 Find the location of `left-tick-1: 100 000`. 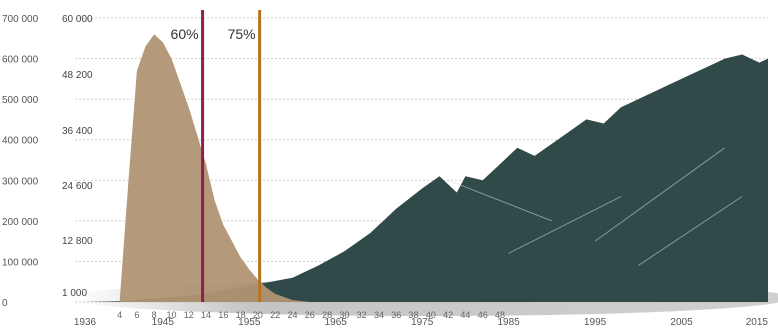

left-tick-1: 100 000 is located at coordinates (20, 262).